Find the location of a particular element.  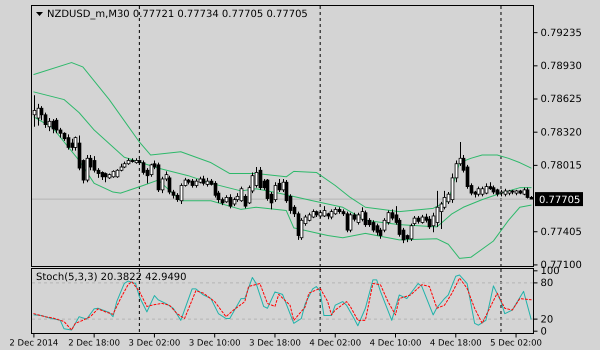

x-tick-label: 4 Dec 10:00 is located at coordinates (396, 343).